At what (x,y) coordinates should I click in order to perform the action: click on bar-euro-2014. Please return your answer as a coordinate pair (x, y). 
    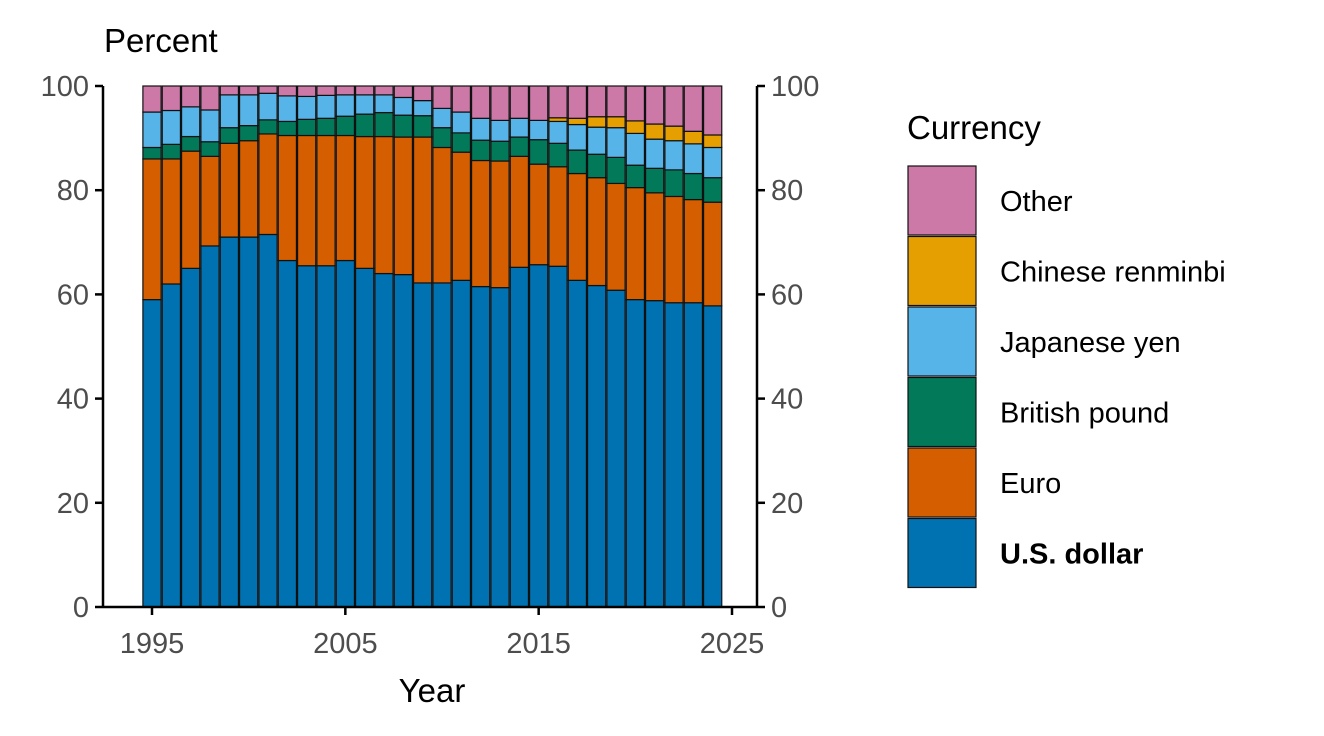
    Looking at the image, I should click on (519, 211).